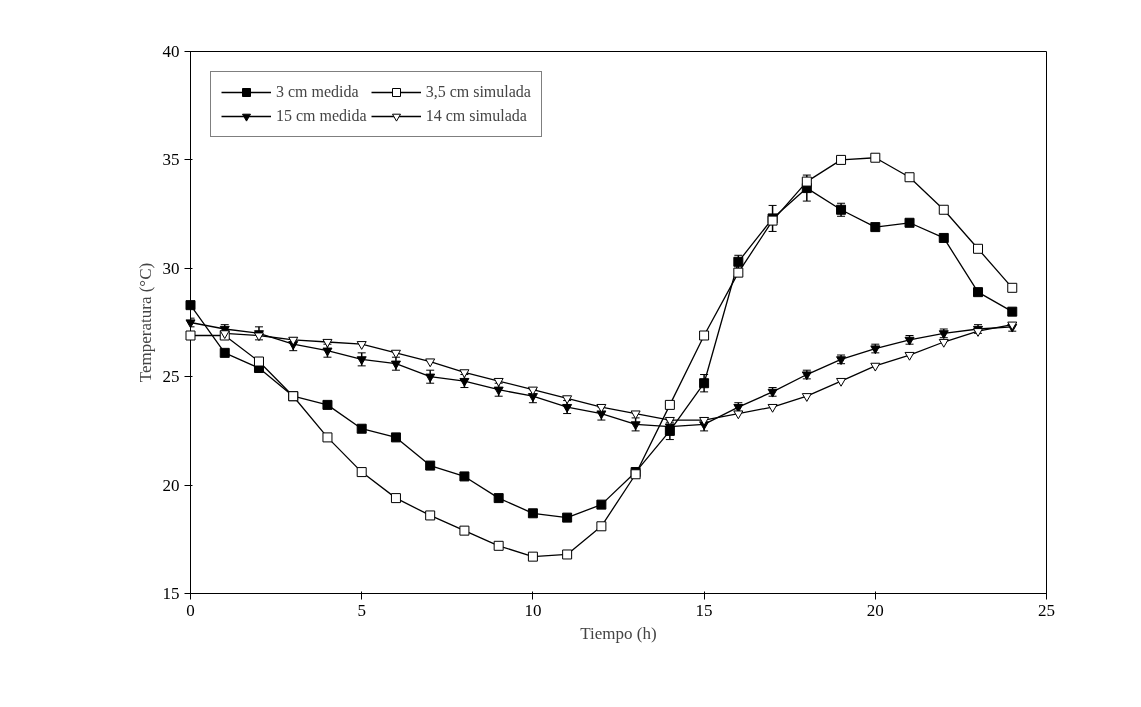 The height and width of the screenshot is (707, 1141). What do you see at coordinates (171, 51) in the screenshot?
I see `y-tick-label: 40` at bounding box center [171, 51].